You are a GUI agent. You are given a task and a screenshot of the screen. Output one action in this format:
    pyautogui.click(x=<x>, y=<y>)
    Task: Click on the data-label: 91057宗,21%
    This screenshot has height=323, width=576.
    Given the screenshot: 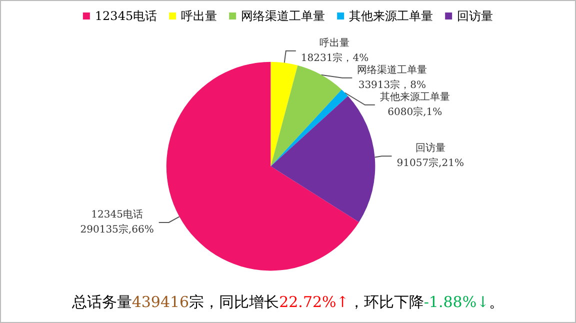 What is the action you would take?
    pyautogui.click(x=430, y=163)
    